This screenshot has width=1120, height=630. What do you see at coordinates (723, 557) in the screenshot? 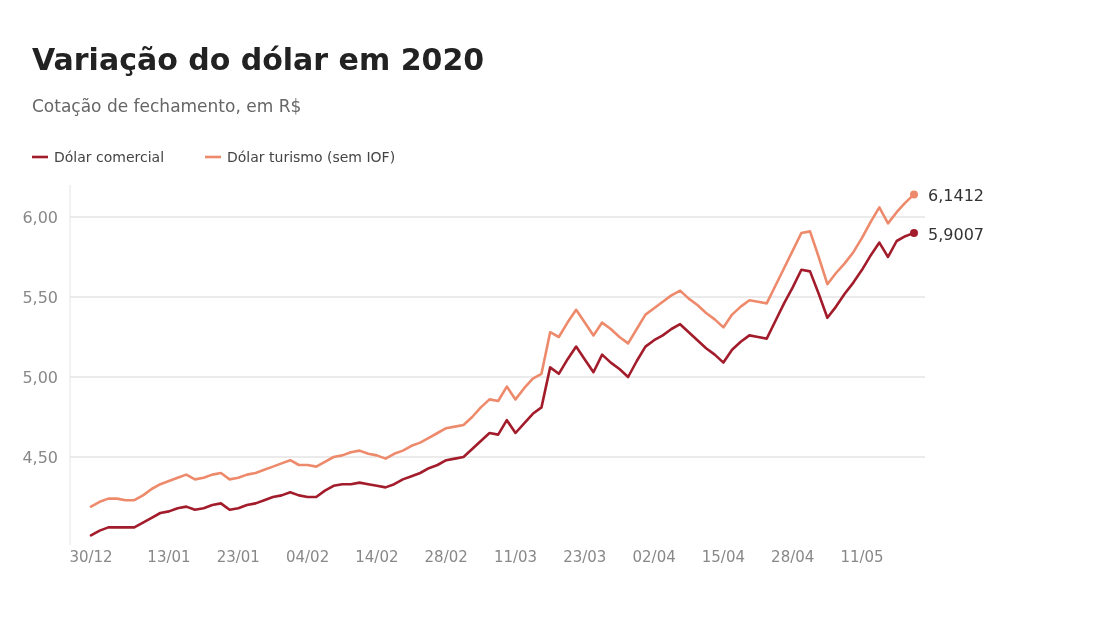
I see `x-tick-label: 15/04` at bounding box center [723, 557].